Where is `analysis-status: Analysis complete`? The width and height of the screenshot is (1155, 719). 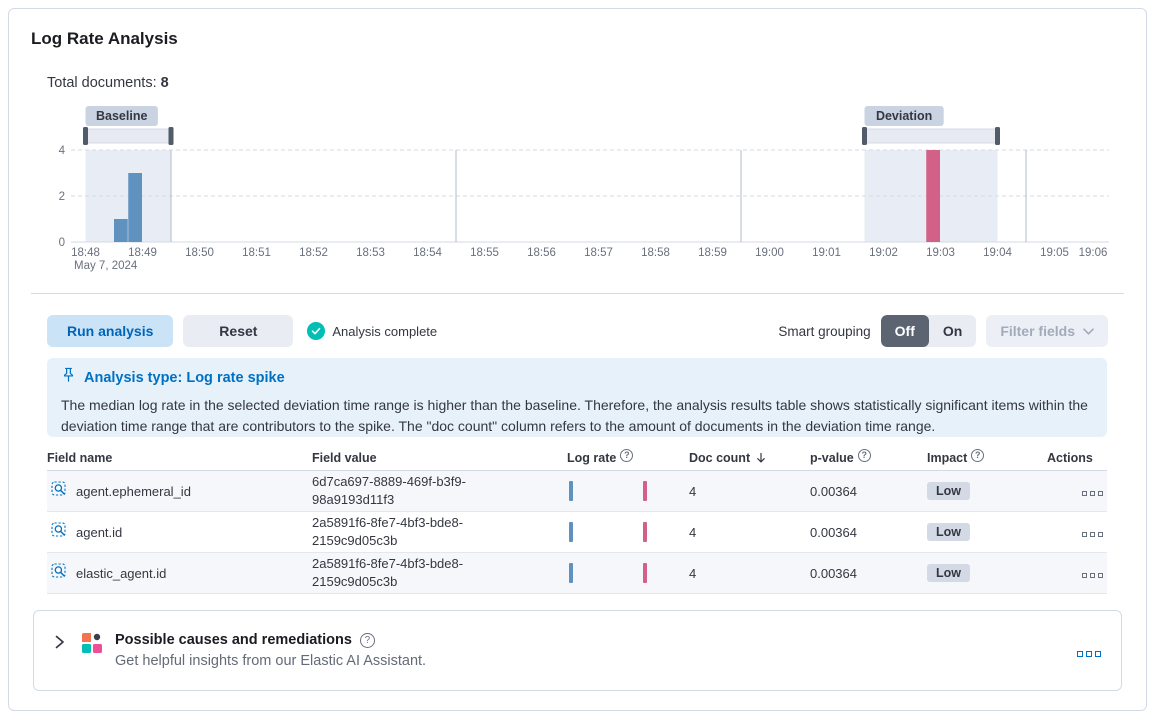 analysis-status: Analysis complete is located at coordinates (372, 331).